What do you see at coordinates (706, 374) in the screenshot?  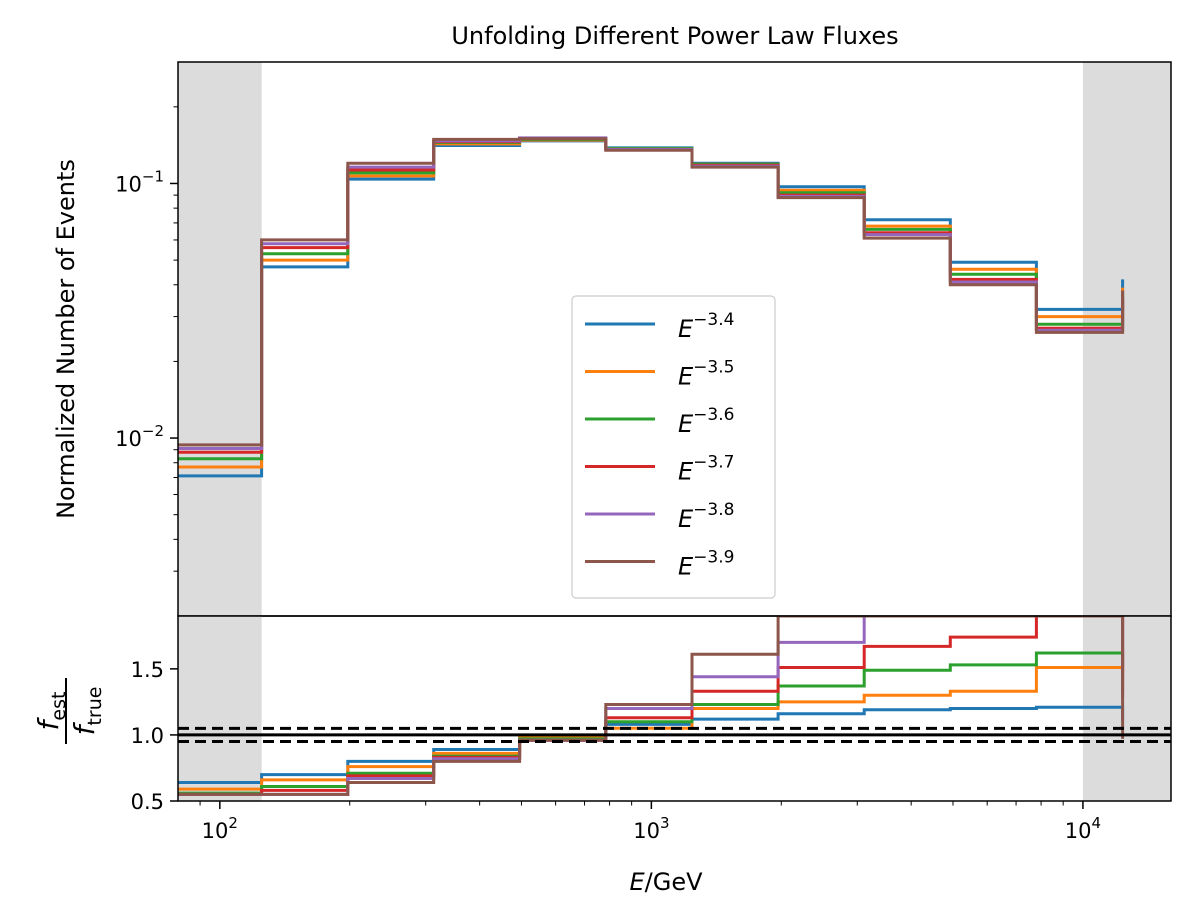 I see `legend-label-1: E−3.5` at bounding box center [706, 374].